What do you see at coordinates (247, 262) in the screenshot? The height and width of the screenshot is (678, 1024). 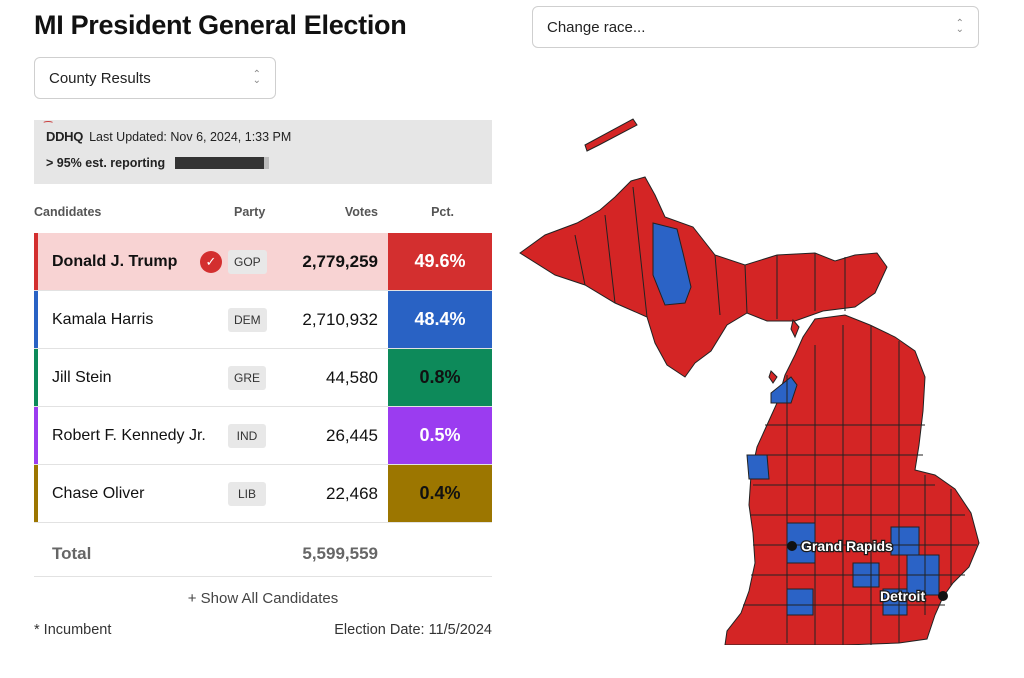 I see `party-badge: GOP` at bounding box center [247, 262].